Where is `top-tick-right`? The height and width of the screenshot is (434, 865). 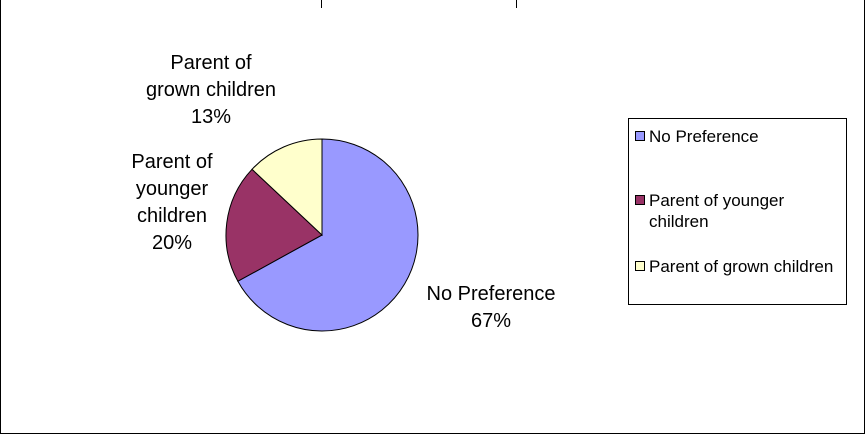
top-tick-right is located at coordinates (516, 4).